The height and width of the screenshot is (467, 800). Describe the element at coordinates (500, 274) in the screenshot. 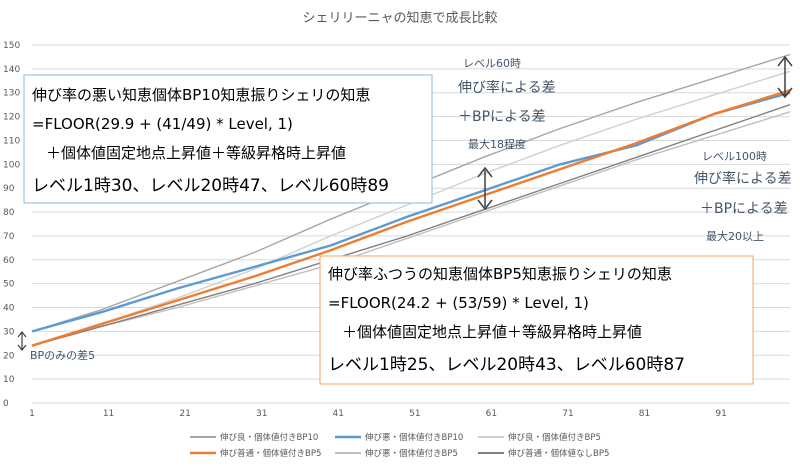

I see `box2-line1: 伸び率ふつうの知恵個体BP5知恵振りシェリの知恵` at that location.